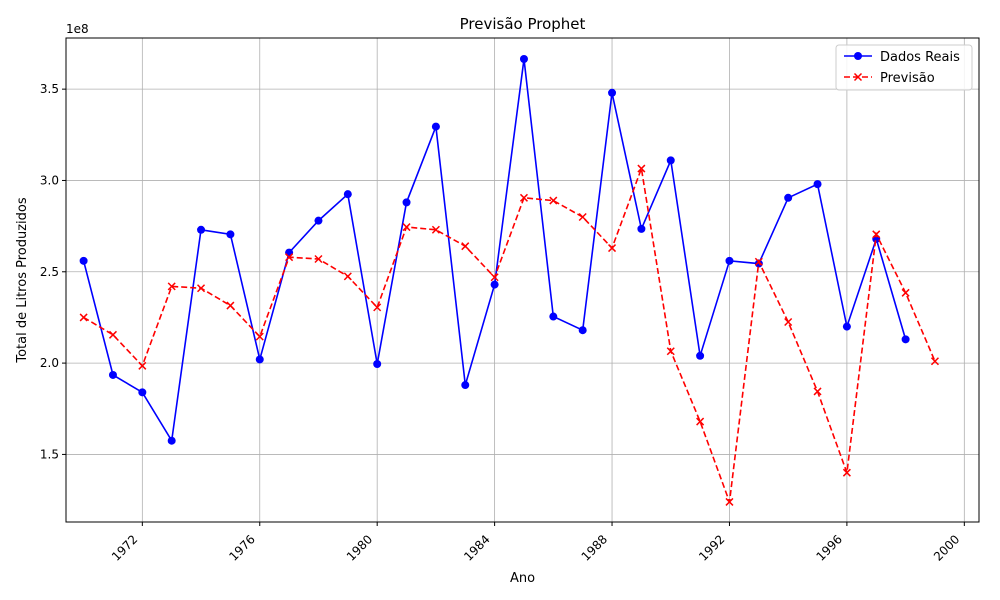  I want to click on y-tick-label: 2.5, so click(49, 272).